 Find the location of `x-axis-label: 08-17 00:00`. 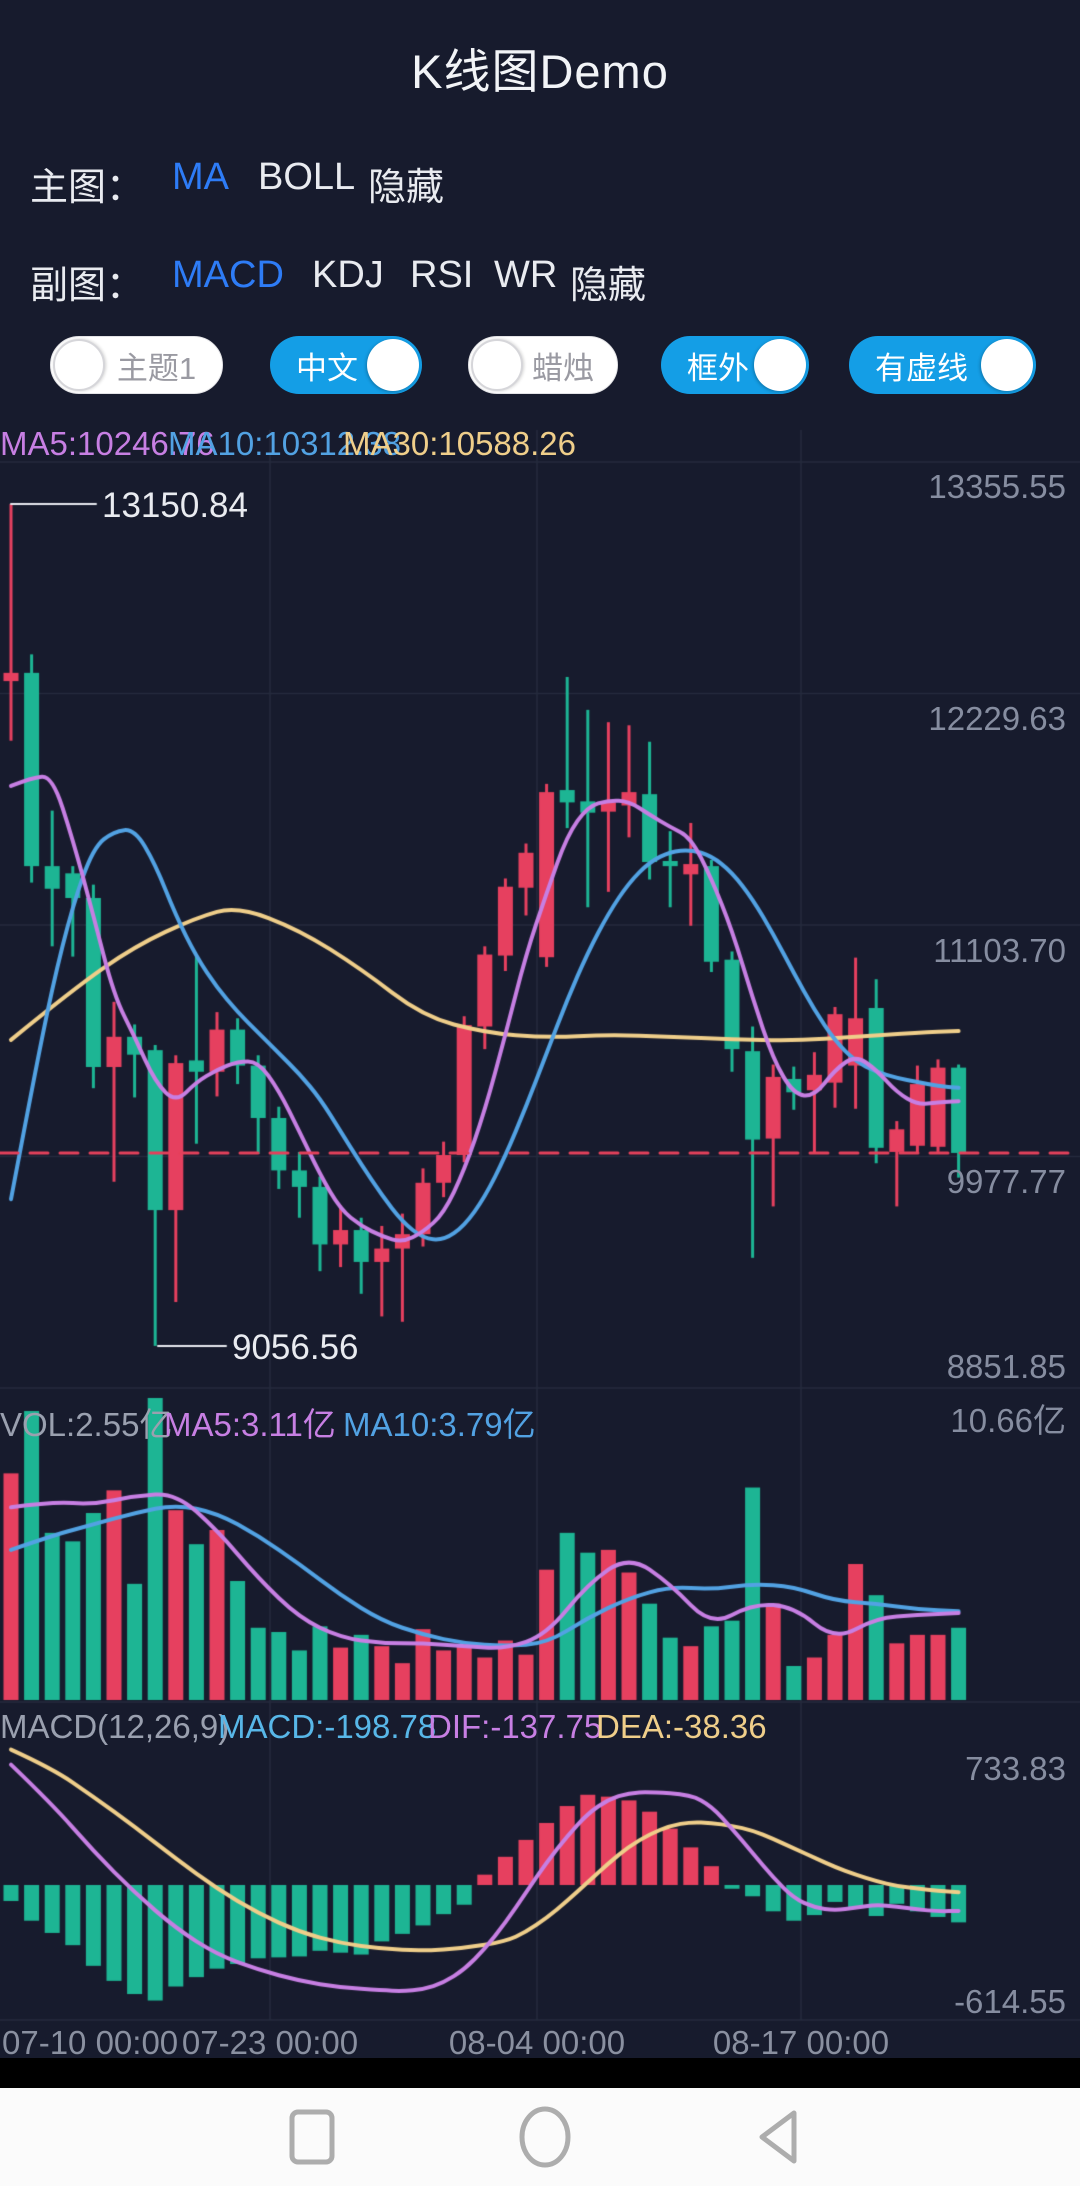

x-axis-label: 08-17 00:00 is located at coordinates (801, 2042).